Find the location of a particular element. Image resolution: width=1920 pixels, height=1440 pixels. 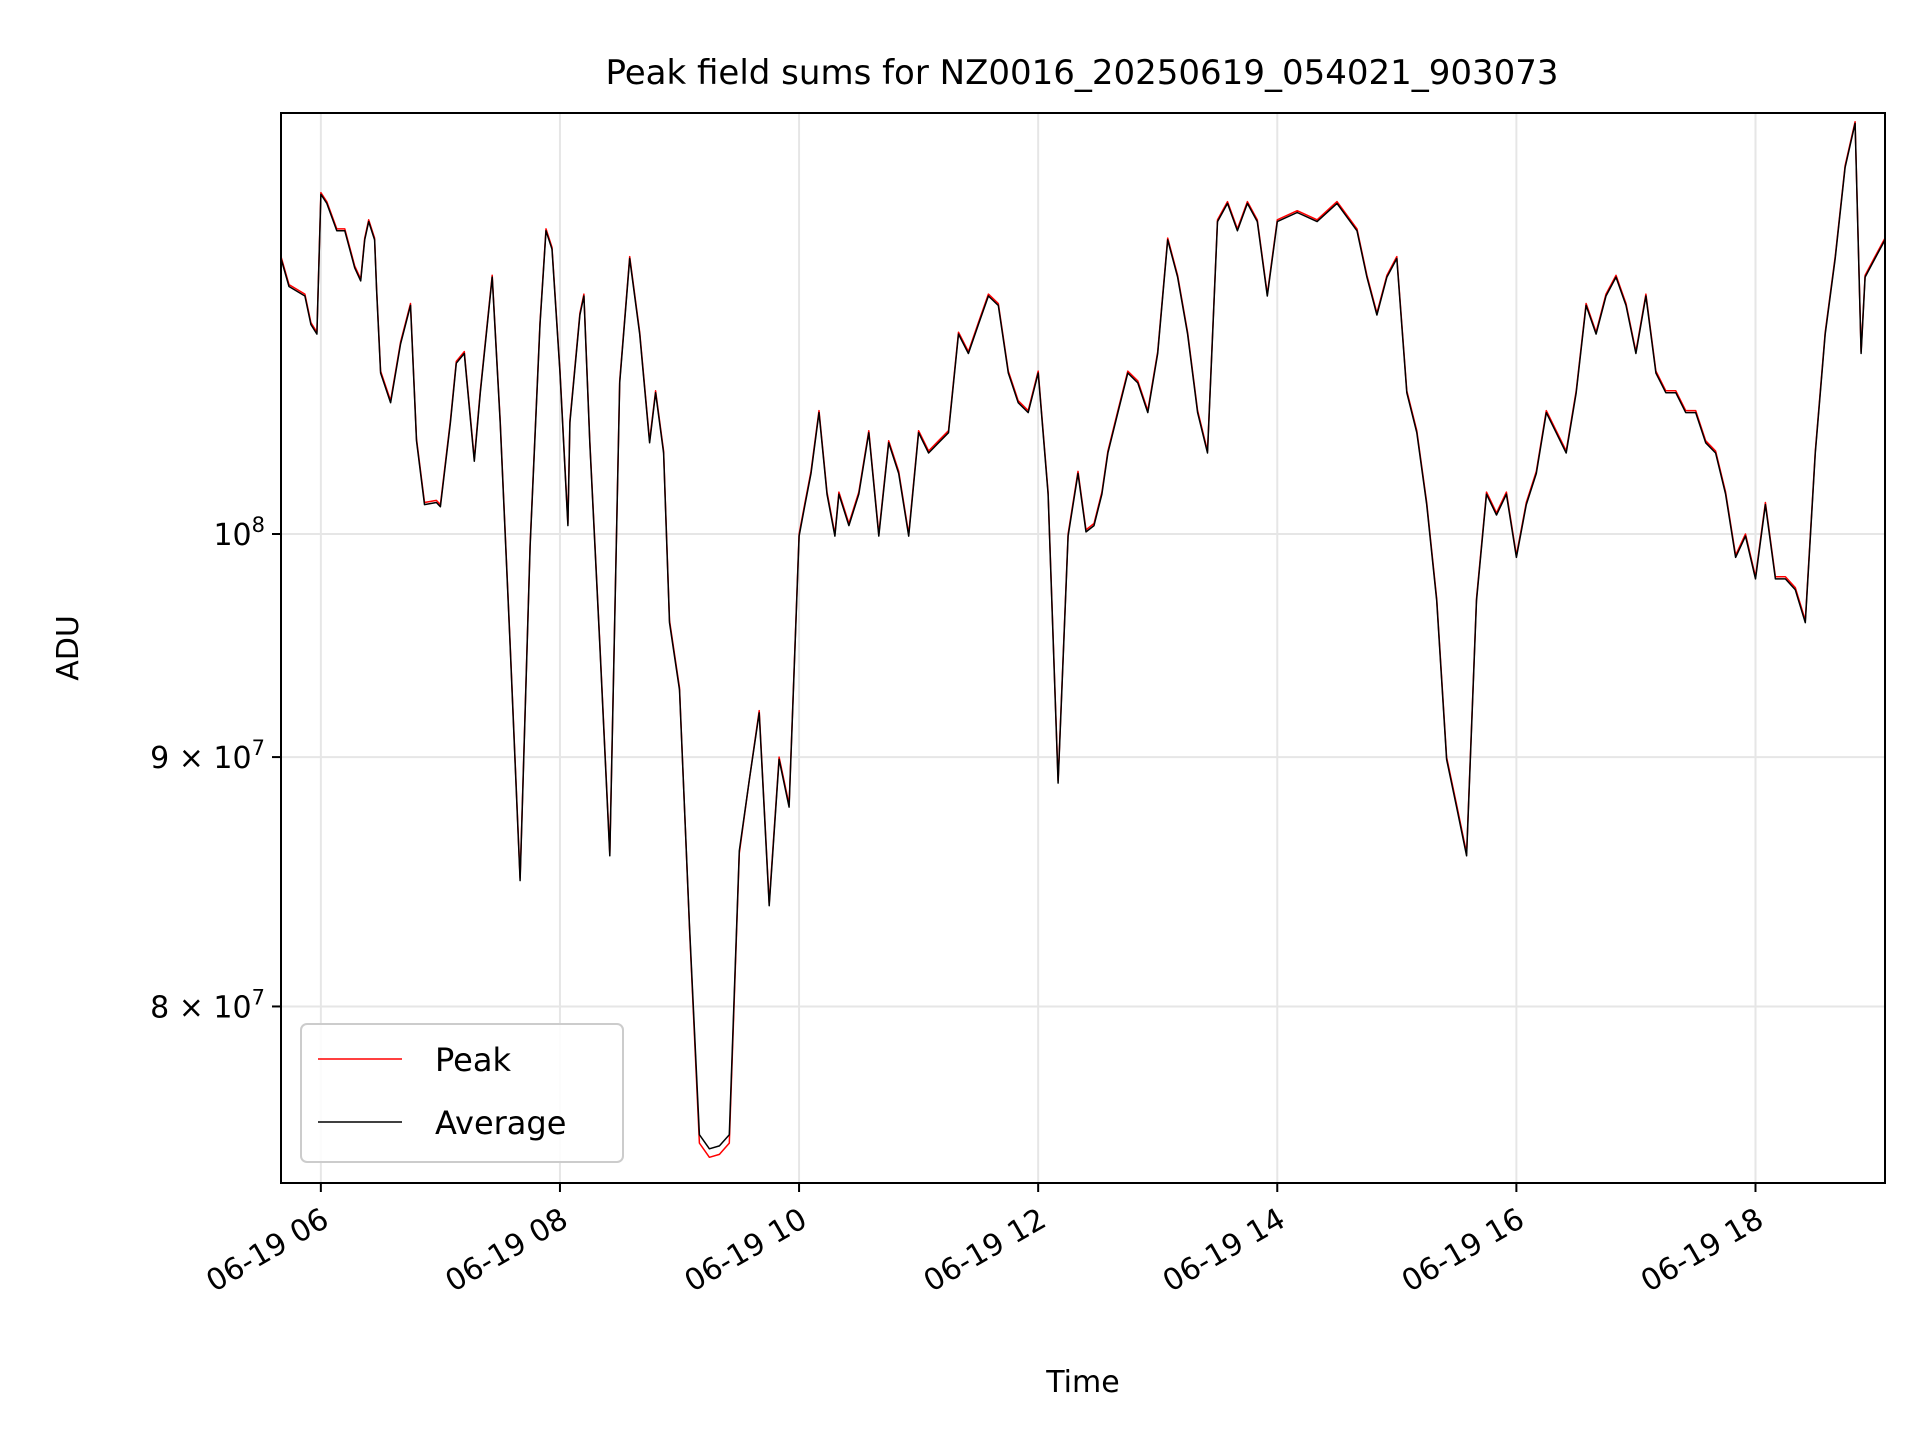

legend: Peak Average is located at coordinates (462, 1093).